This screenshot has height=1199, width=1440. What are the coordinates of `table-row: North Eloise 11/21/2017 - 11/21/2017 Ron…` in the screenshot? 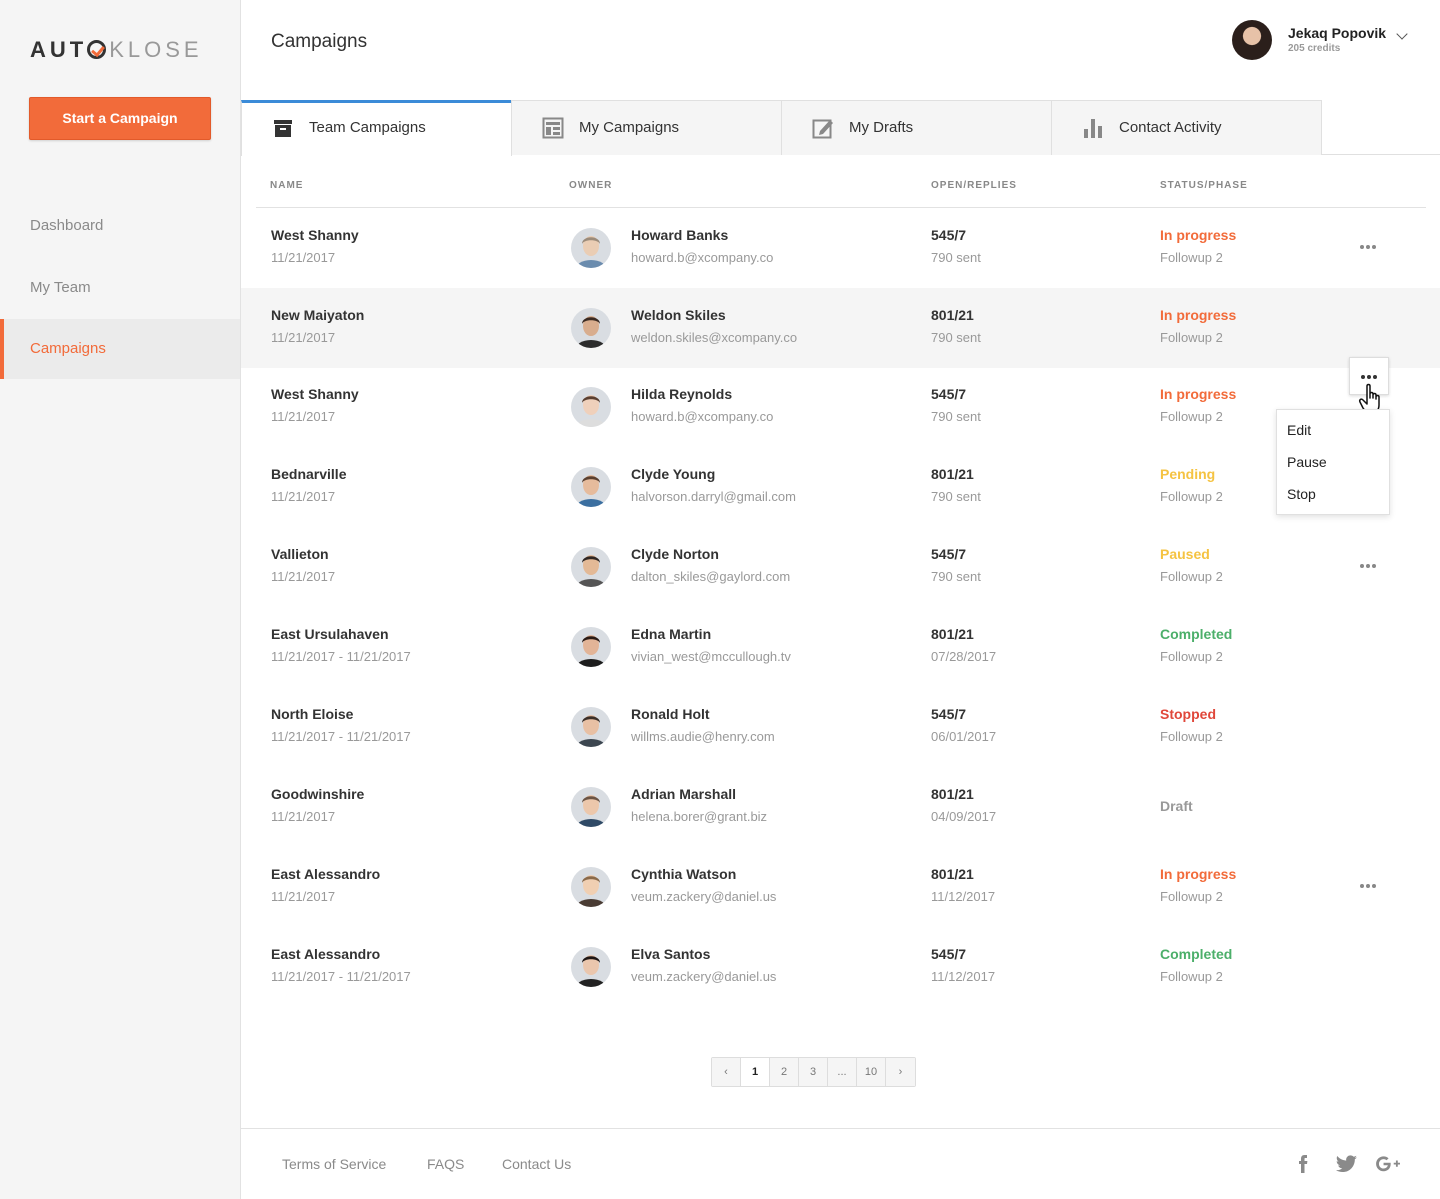 It's located at (840, 727).